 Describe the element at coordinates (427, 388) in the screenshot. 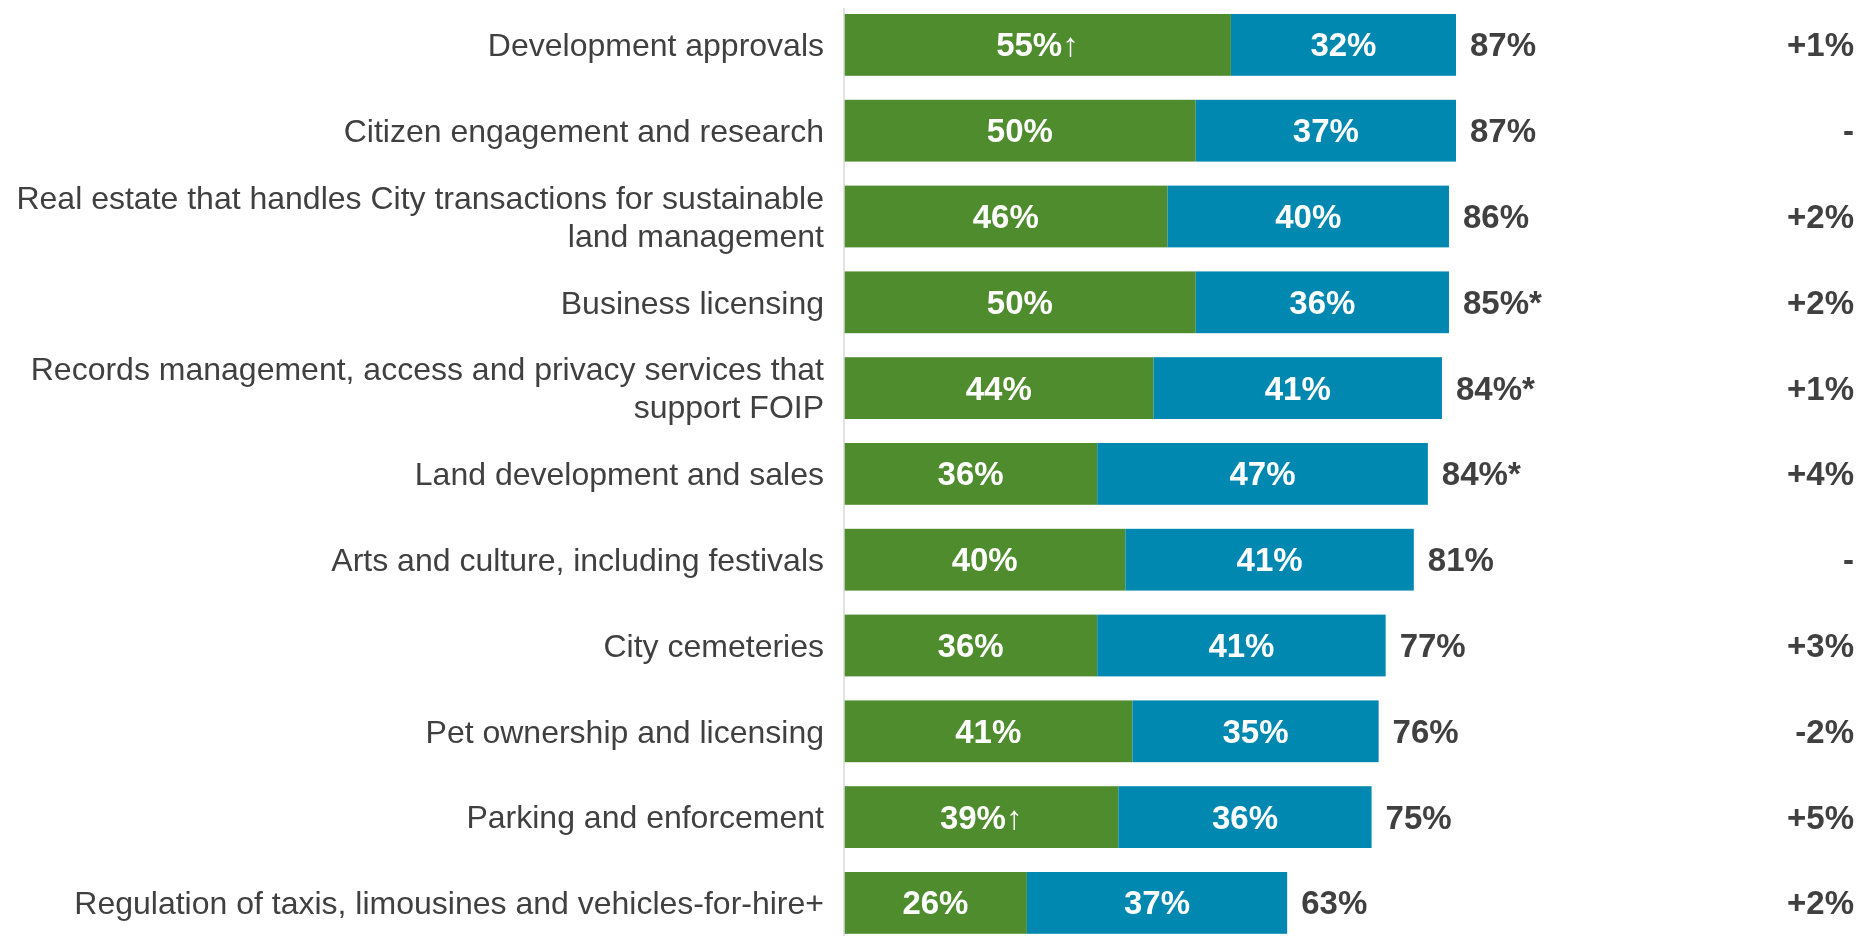

I see `y-tick-label: Records management, access and privacy services that support FOIP` at that location.